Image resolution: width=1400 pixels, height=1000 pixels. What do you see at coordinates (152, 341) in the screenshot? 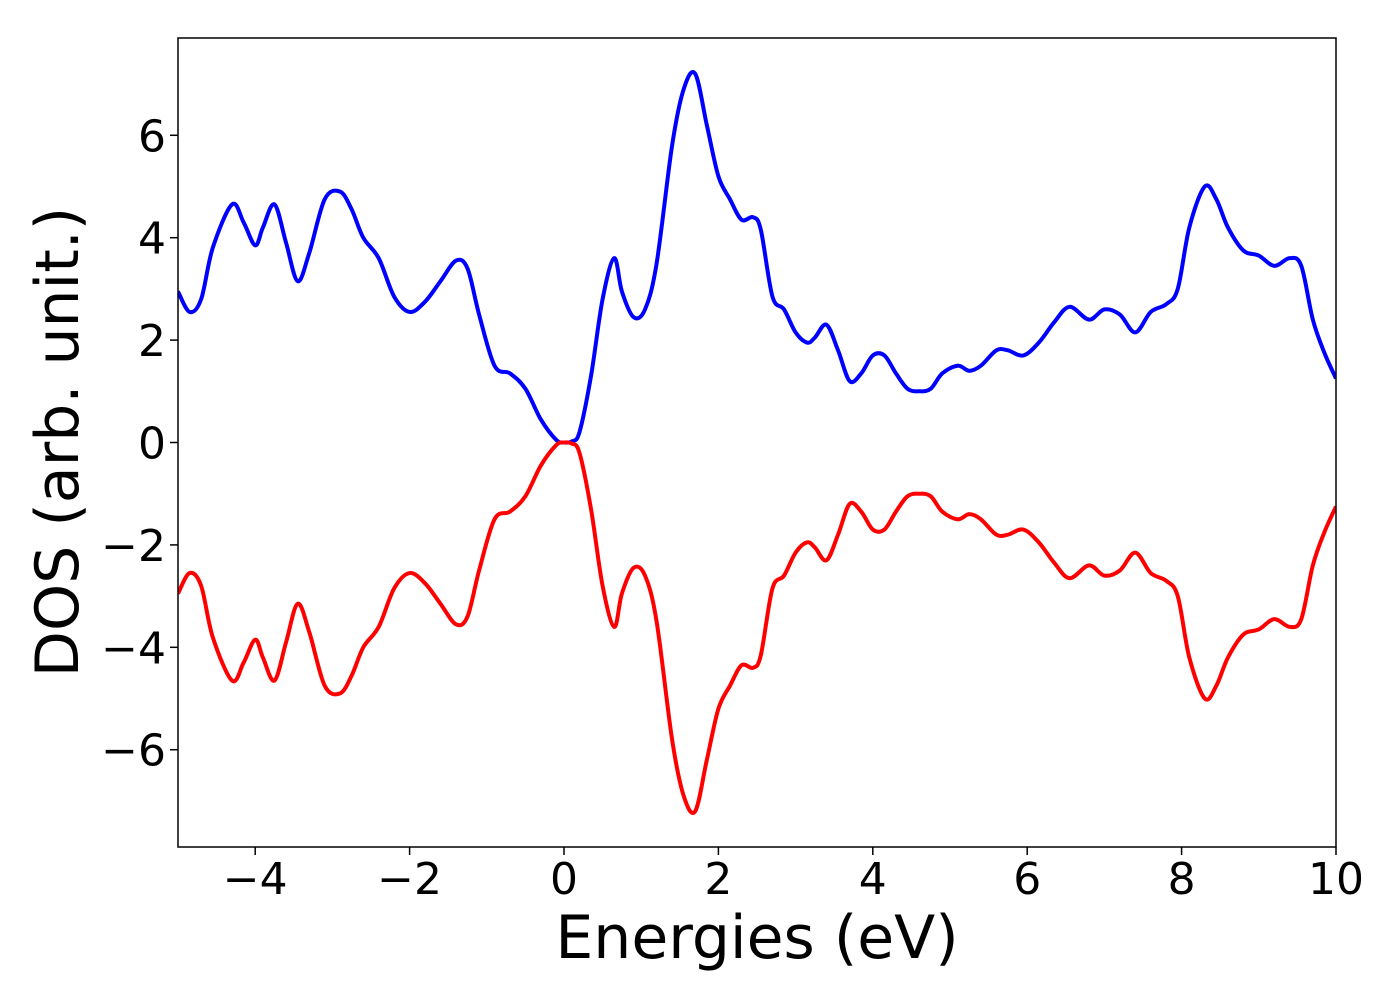
I see `y-tick-label: 2` at bounding box center [152, 341].